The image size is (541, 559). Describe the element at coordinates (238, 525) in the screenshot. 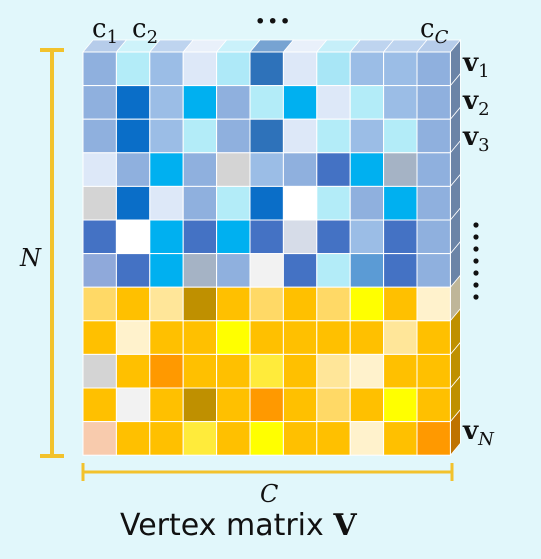

I see `caption: Vertex matrix V` at that location.